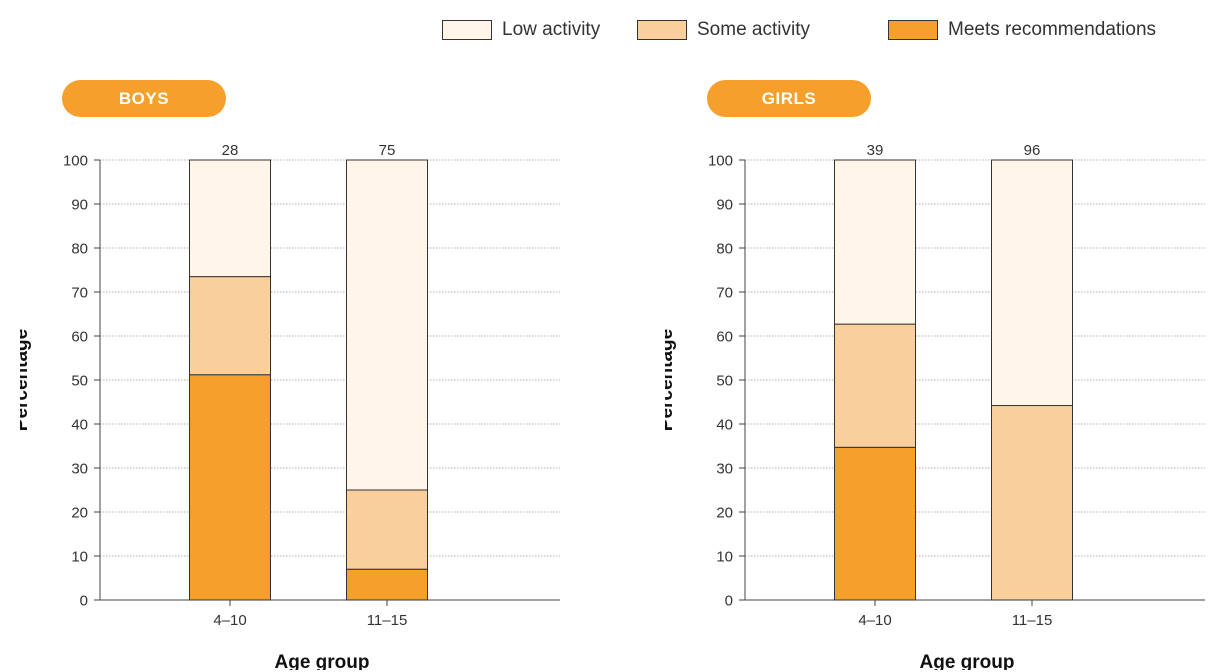 The height and width of the screenshot is (672, 1221). What do you see at coordinates (724, 337) in the screenshot?
I see `girls-y-tick-label: 60` at bounding box center [724, 337].